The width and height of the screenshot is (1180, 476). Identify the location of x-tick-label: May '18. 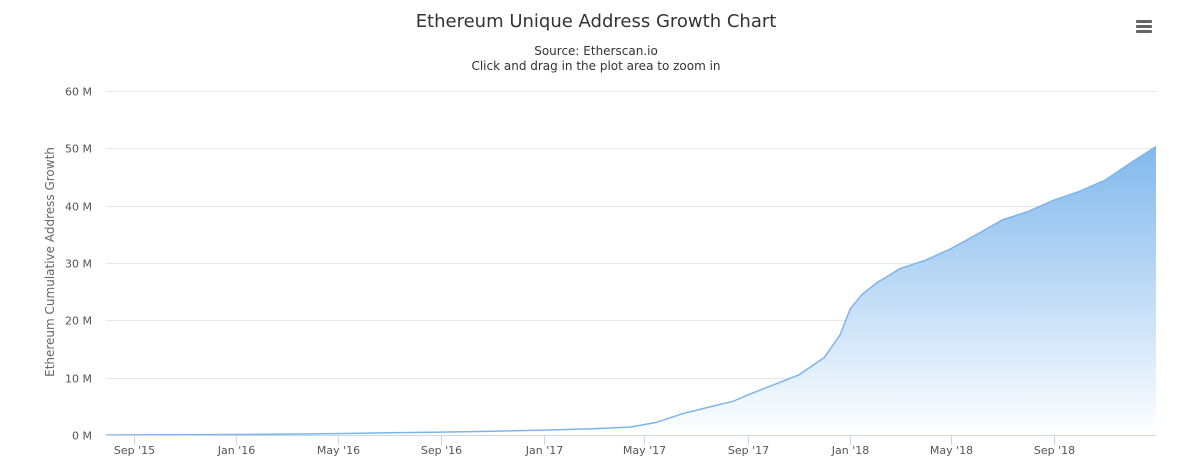
(951, 450).